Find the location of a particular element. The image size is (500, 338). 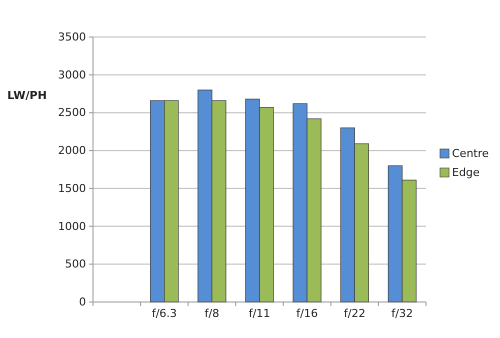

y-tick-label: 2500 is located at coordinates (72, 113).